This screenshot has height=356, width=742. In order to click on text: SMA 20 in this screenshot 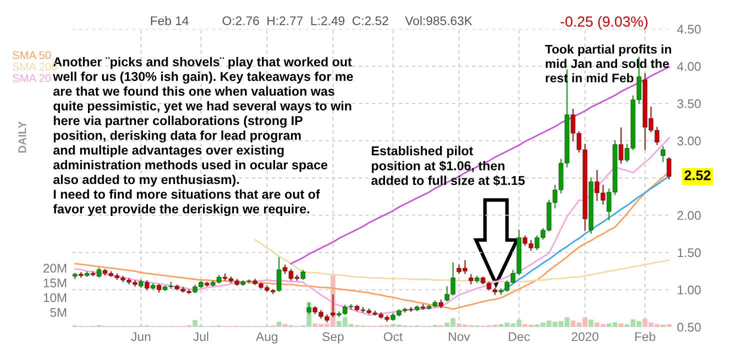, I will do `click(31, 78)`.